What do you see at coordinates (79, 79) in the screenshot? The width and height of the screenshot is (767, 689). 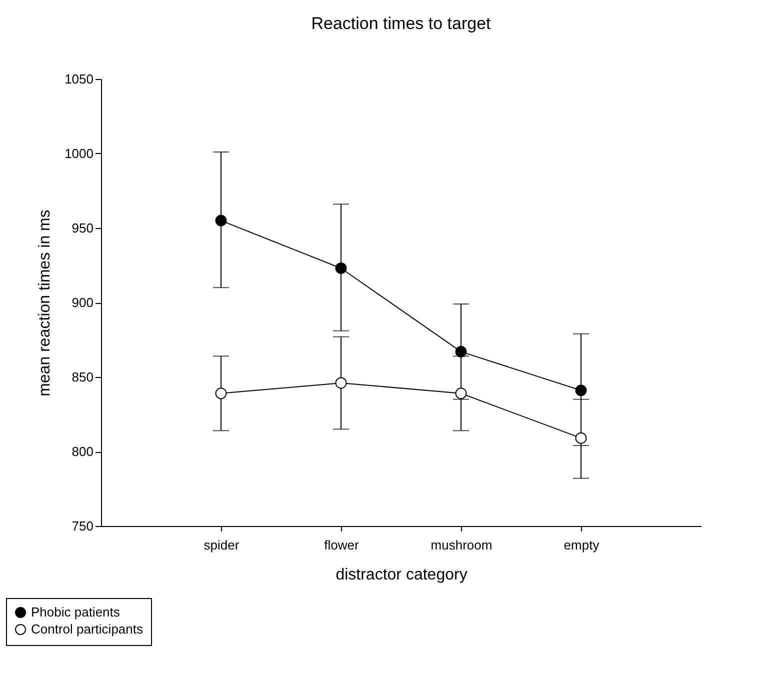 I see `y-tick-label: 1050` at bounding box center [79, 79].